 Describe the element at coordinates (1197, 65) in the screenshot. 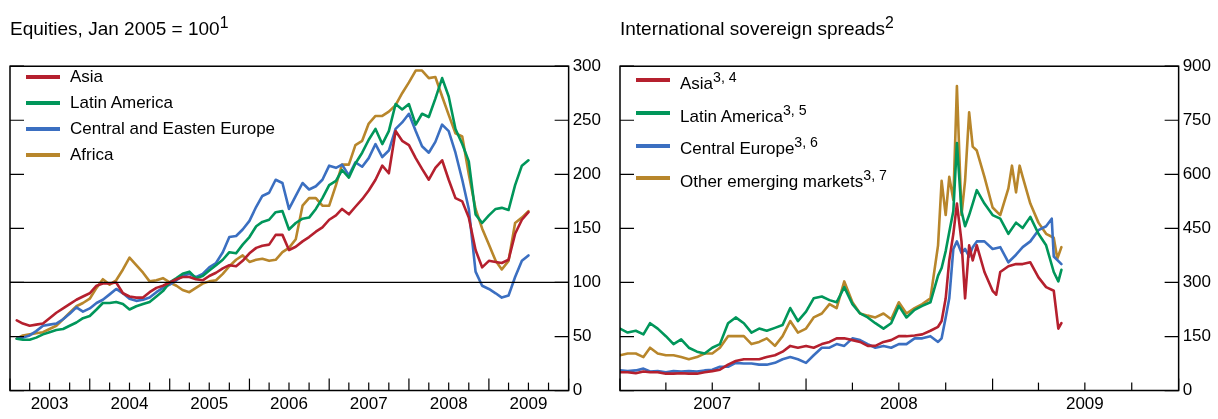

I see `y-tick-label: 900` at that location.